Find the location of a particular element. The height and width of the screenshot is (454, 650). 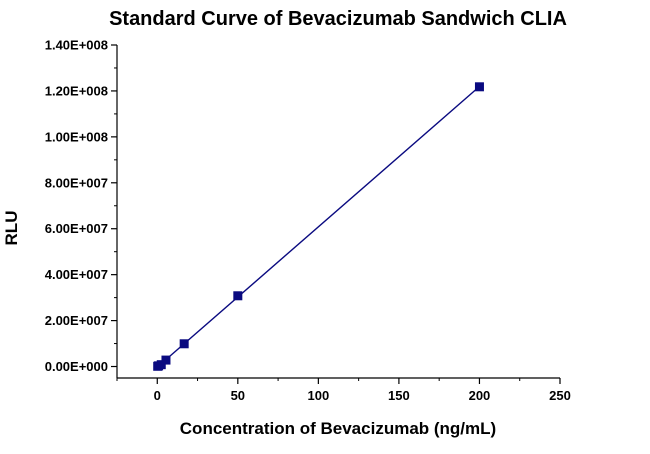

y-tick-label: 8.00E+007 is located at coordinates (76, 182).